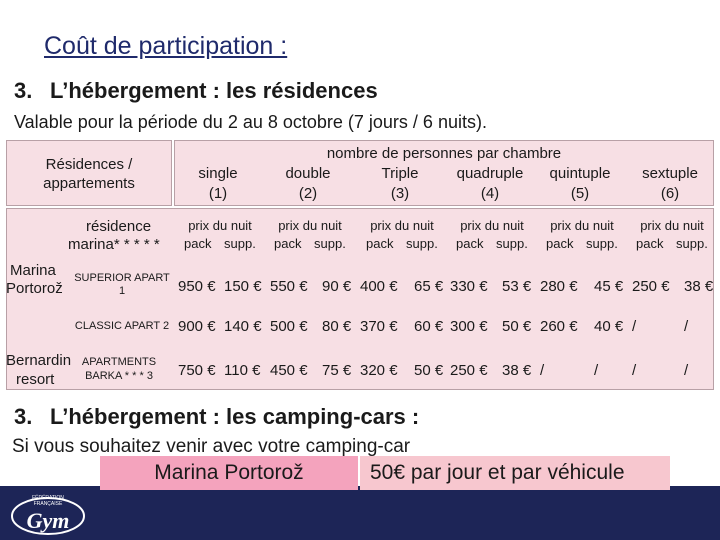 The image size is (720, 540). Describe the element at coordinates (670, 173) in the screenshot. I see `column-label: sextuple` at that location.